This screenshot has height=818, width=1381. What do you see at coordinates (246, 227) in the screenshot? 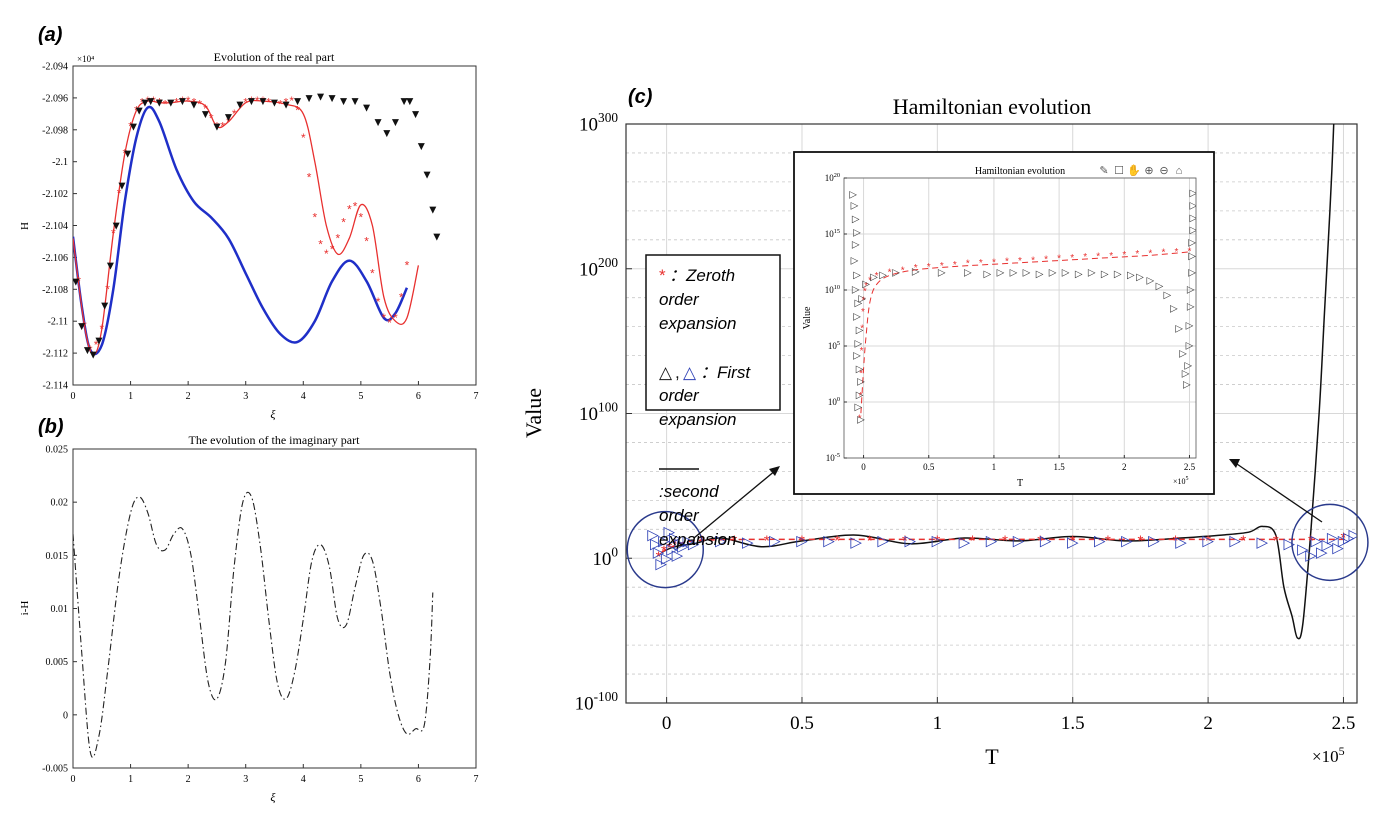
I see `a-series-1-line` at bounding box center [246, 227].